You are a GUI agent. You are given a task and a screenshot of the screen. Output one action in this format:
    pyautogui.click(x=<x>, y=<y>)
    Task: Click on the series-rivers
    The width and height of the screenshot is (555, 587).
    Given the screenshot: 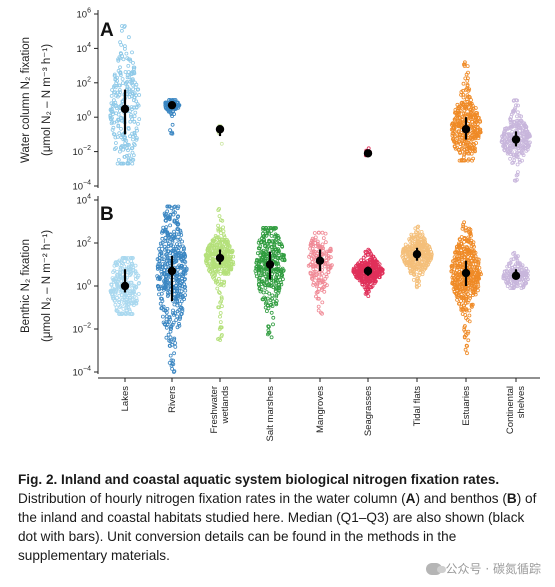 What is the action you would take?
    pyautogui.click(x=172, y=289)
    